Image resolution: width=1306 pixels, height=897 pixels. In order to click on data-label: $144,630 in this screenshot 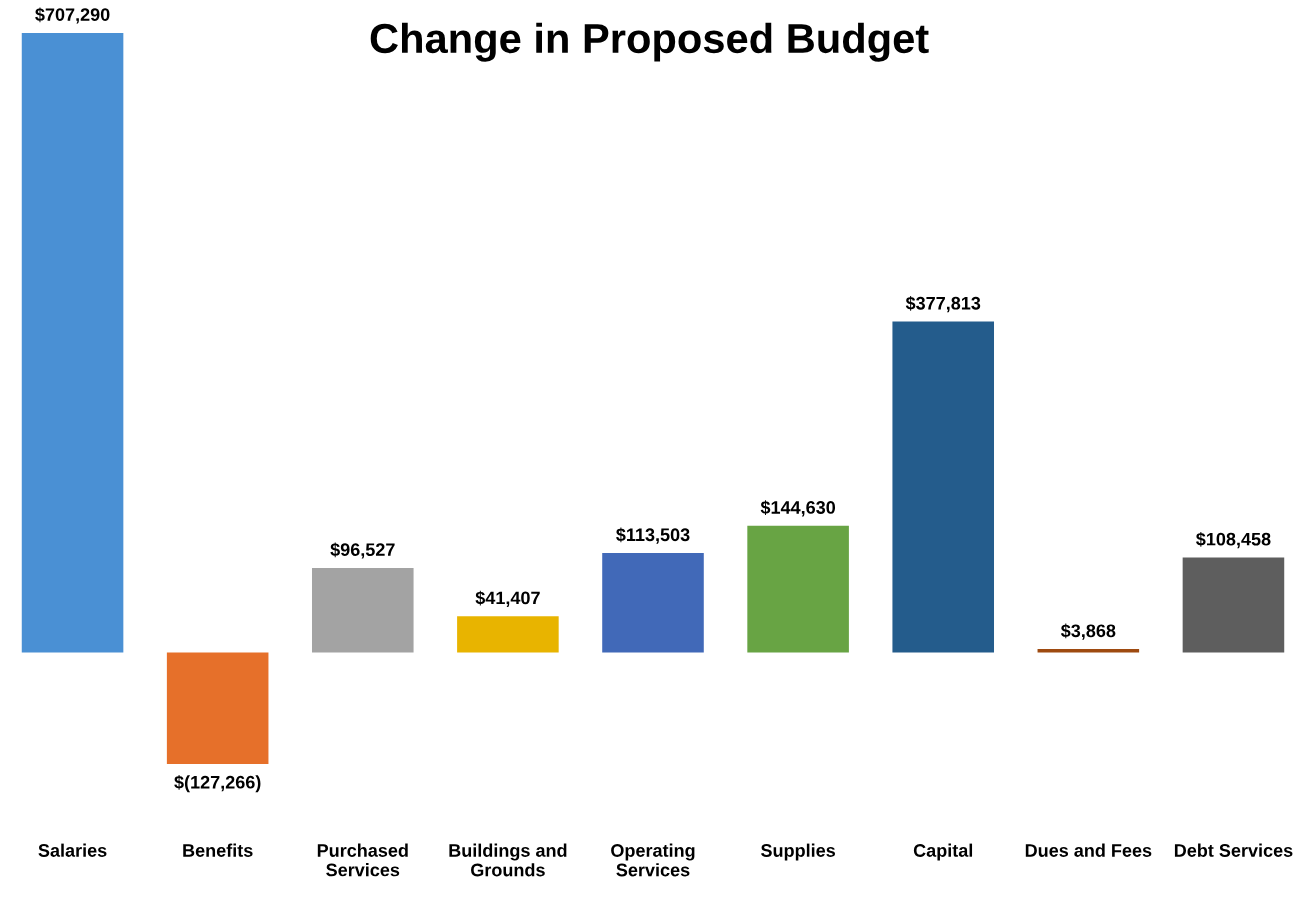, I will do `click(798, 508)`.